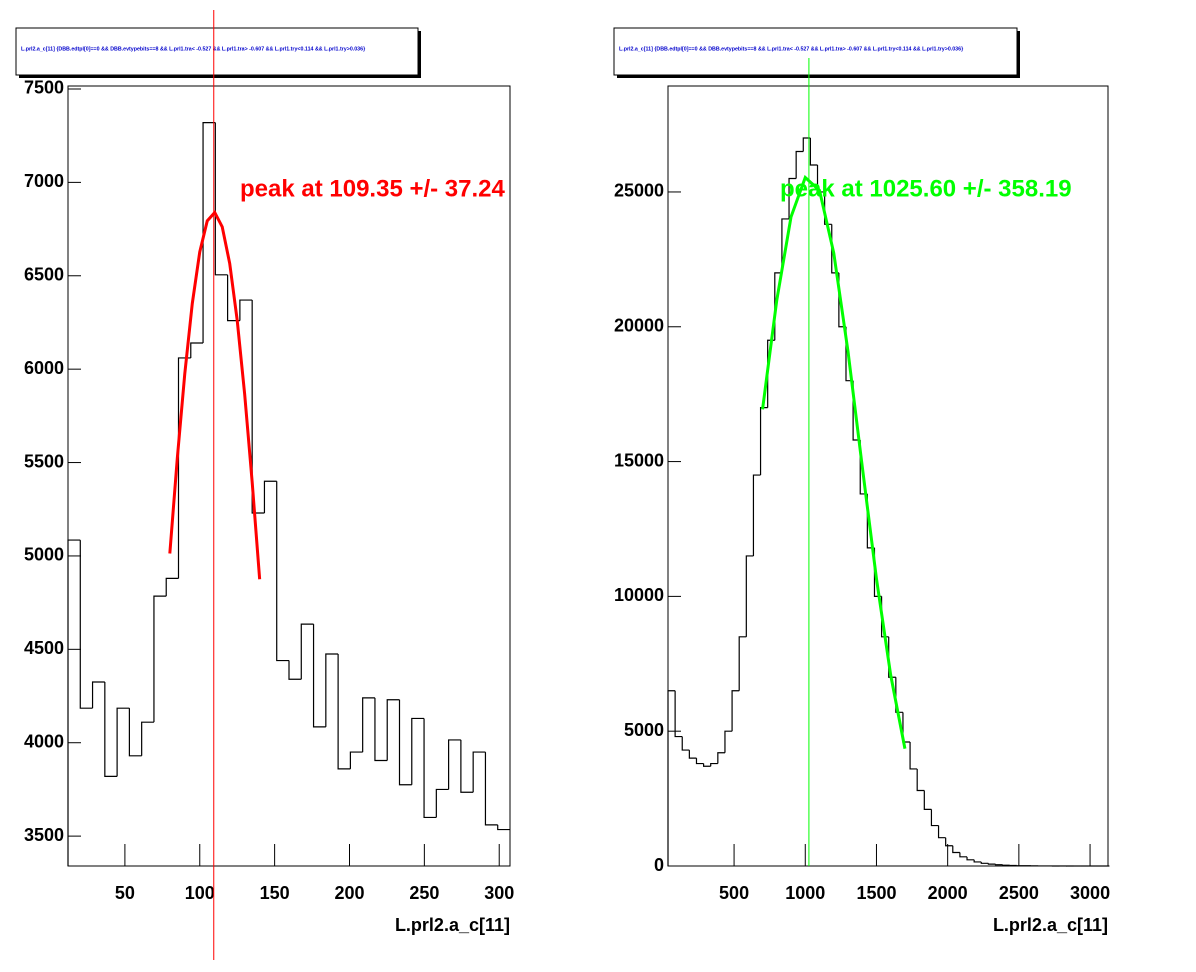  What do you see at coordinates (1090, 893) in the screenshot?
I see `x-tick-label: 3000` at bounding box center [1090, 893].